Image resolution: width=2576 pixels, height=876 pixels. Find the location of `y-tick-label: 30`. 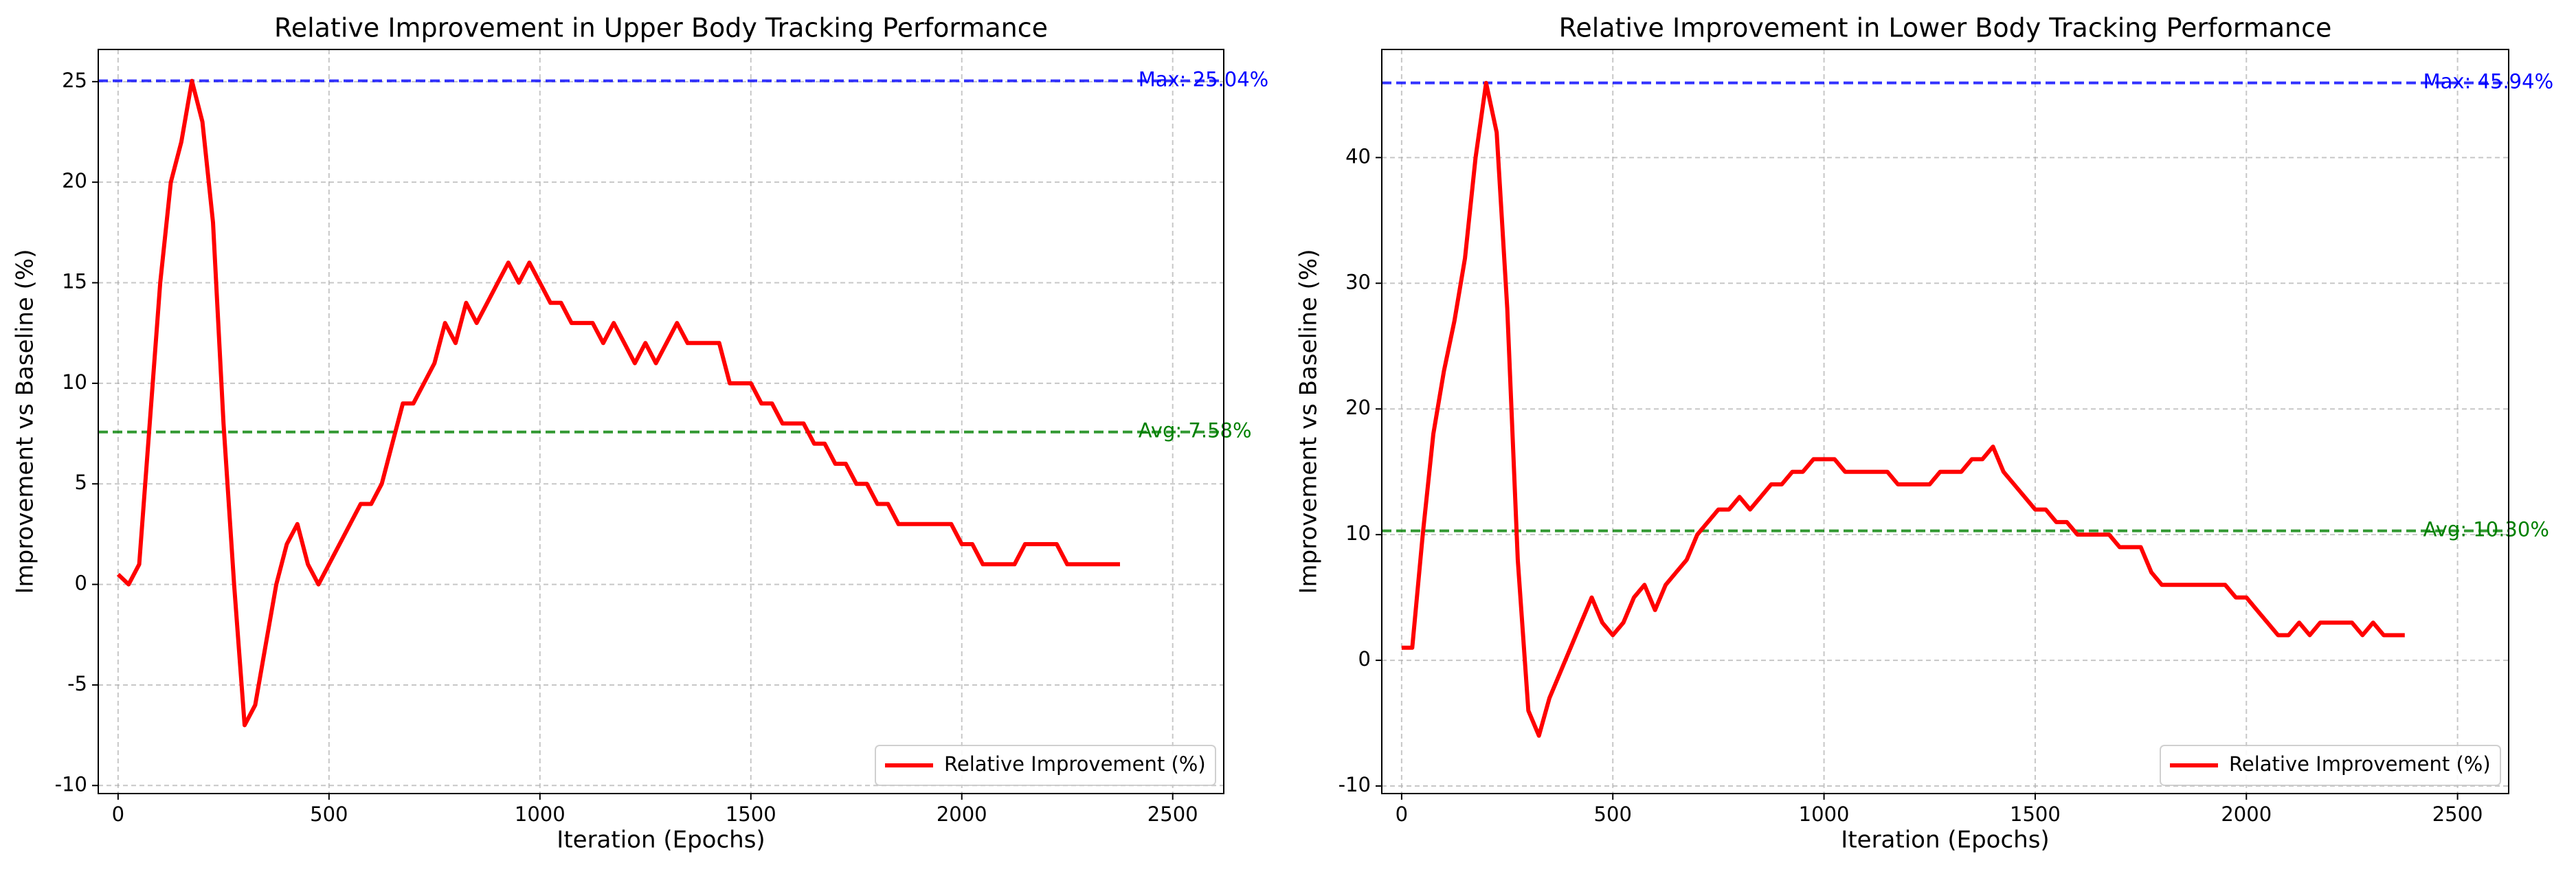

y-tick-label: 30 is located at coordinates (1358, 281).